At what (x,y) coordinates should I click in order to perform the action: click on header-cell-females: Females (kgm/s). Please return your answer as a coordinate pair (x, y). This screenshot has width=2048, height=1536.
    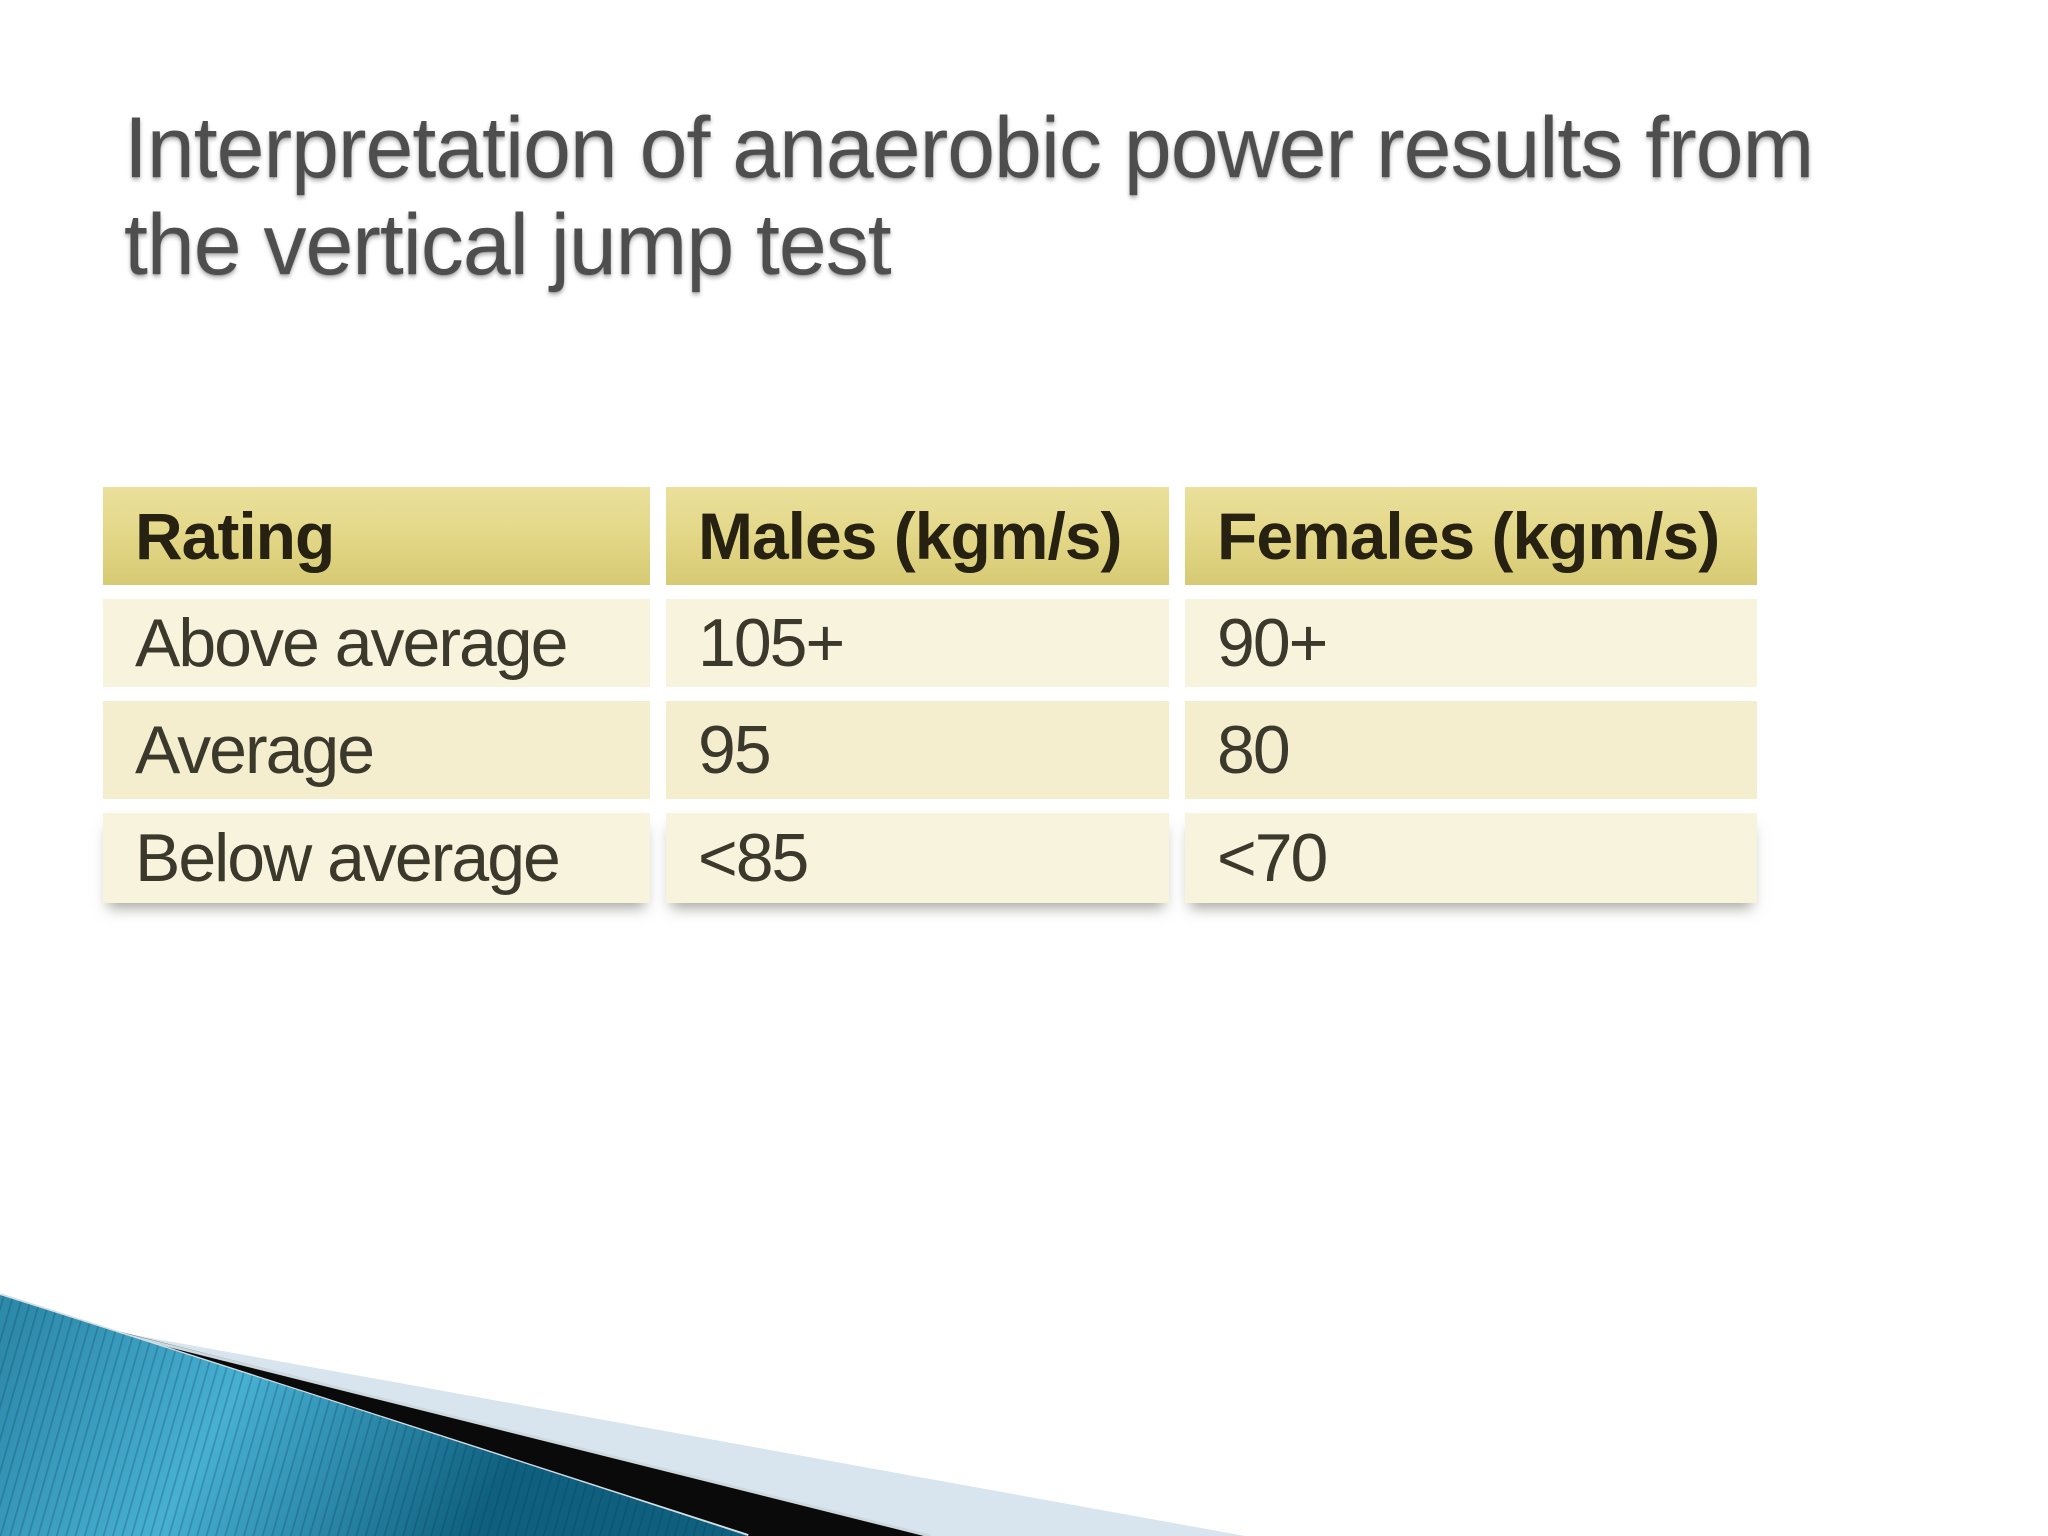
    Looking at the image, I should click on (1471, 536).